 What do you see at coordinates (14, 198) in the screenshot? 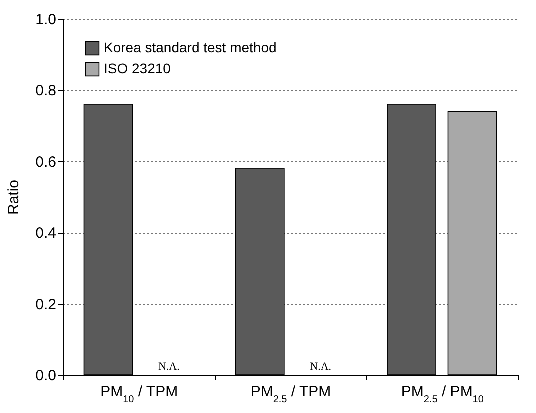
I see `y-axis-title: Ratio` at bounding box center [14, 198].